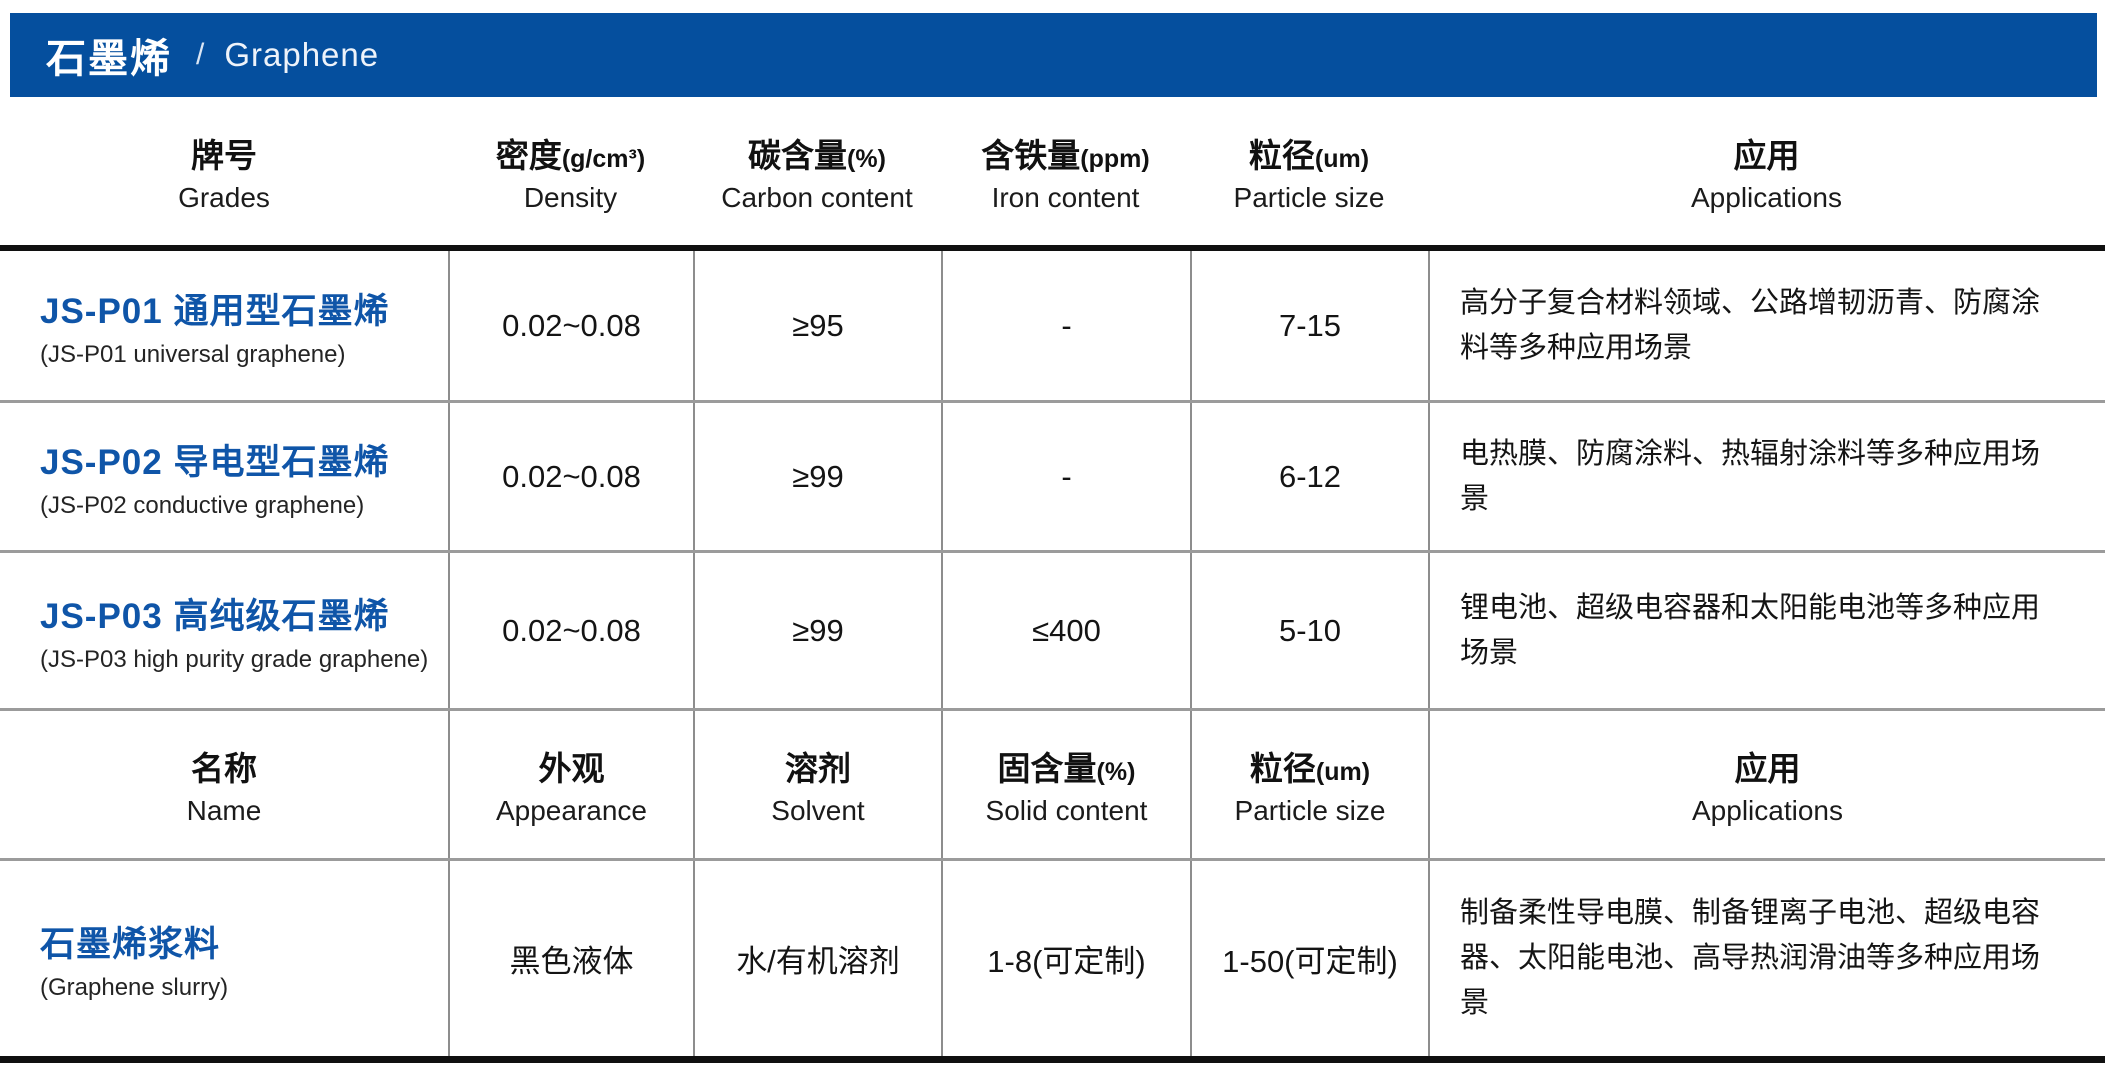  I want to click on header-en: Iron content, so click(1065, 197).